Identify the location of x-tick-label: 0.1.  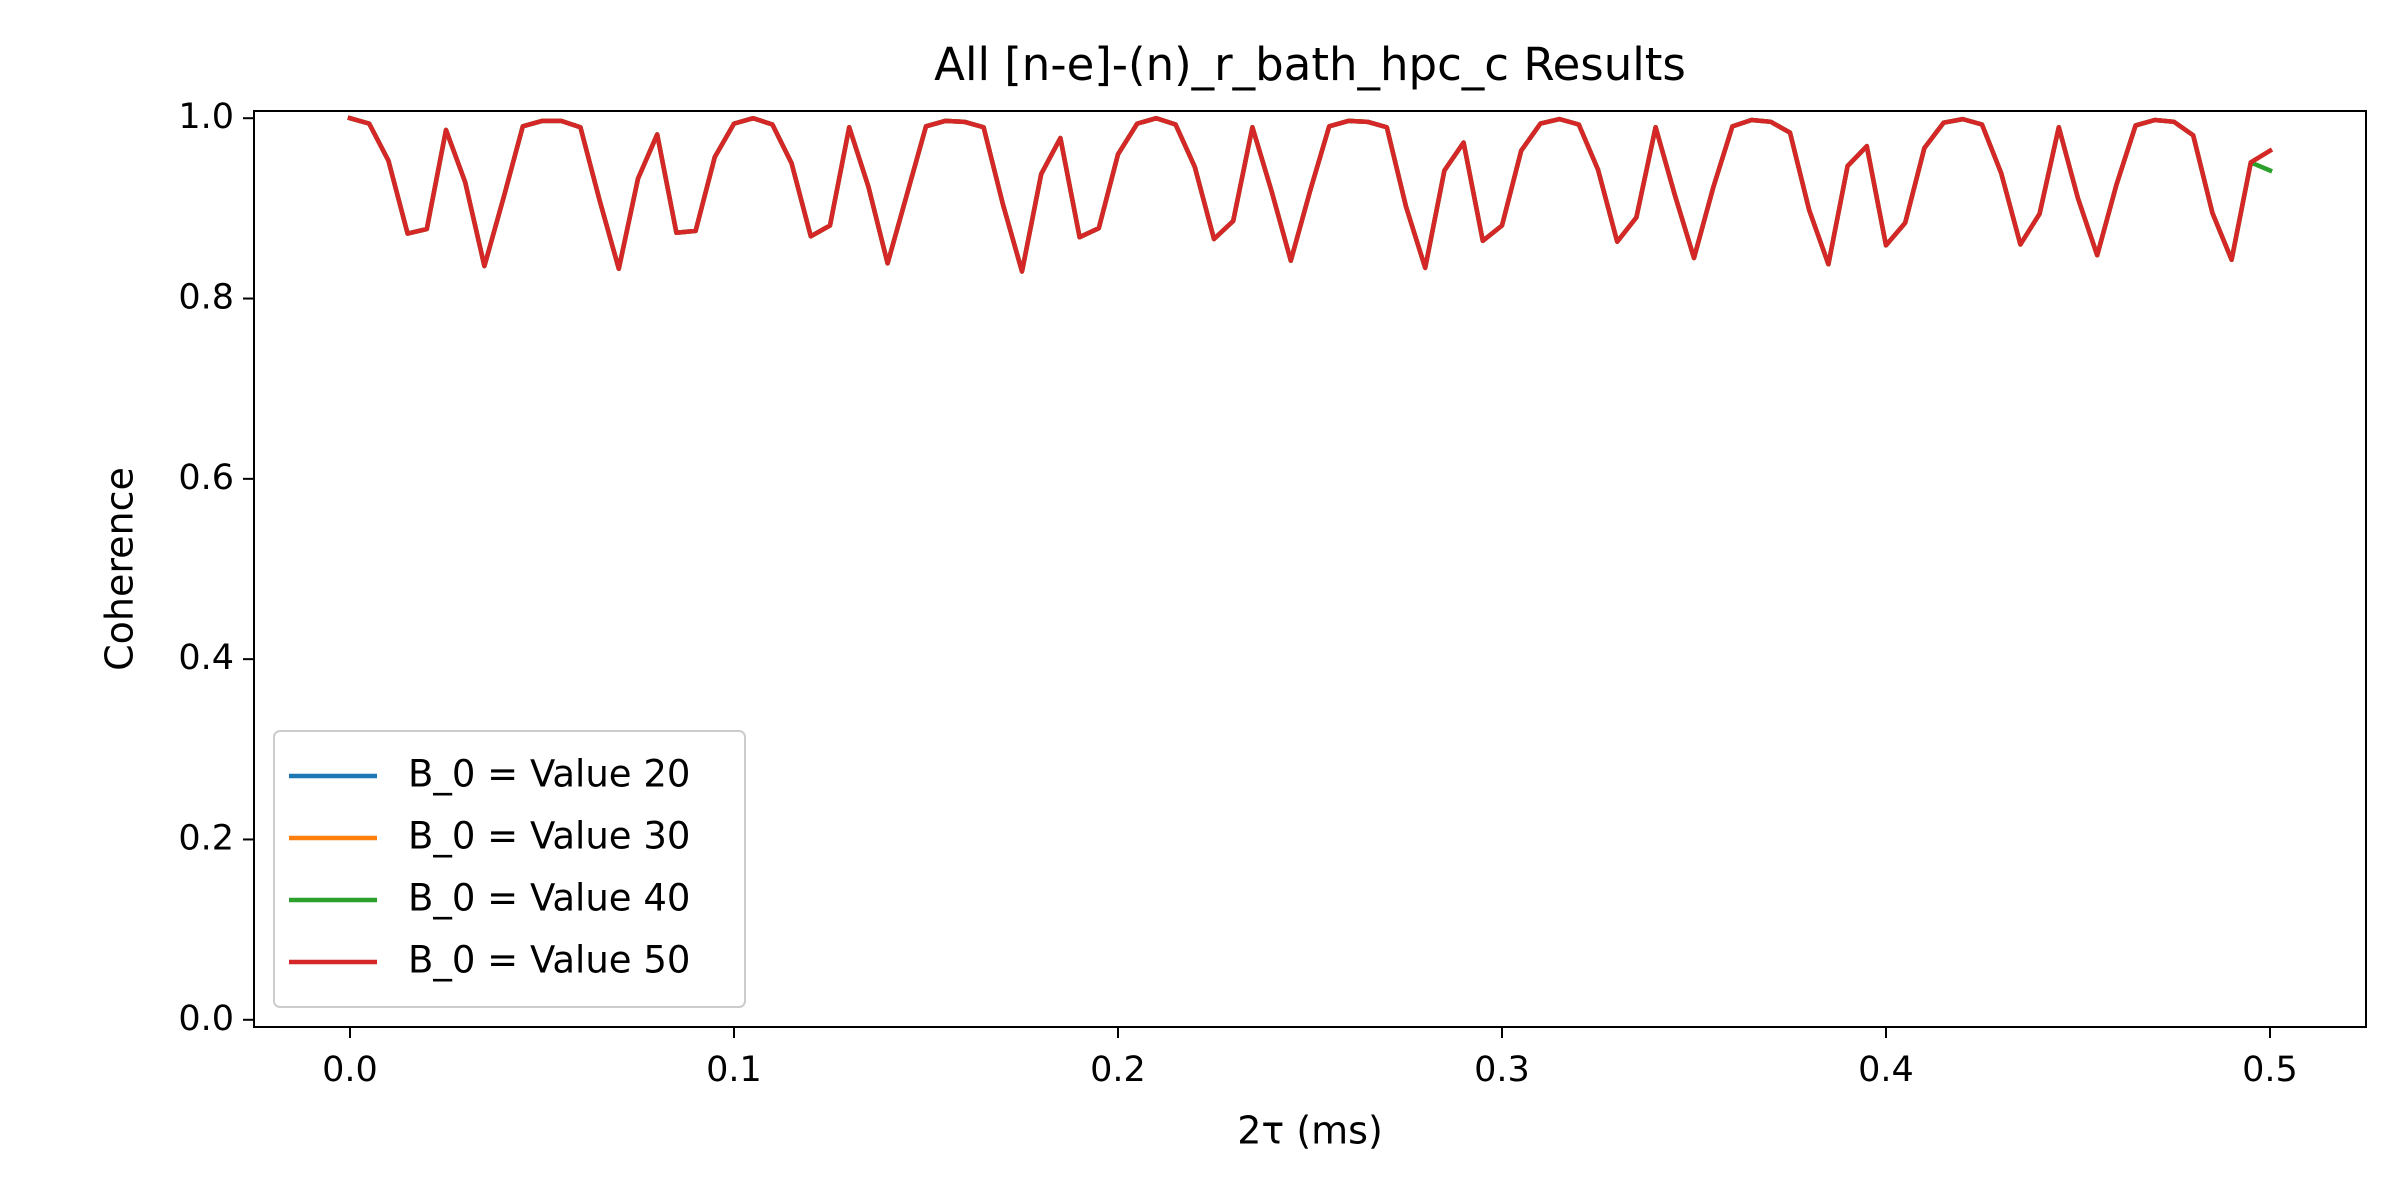
(734, 1070).